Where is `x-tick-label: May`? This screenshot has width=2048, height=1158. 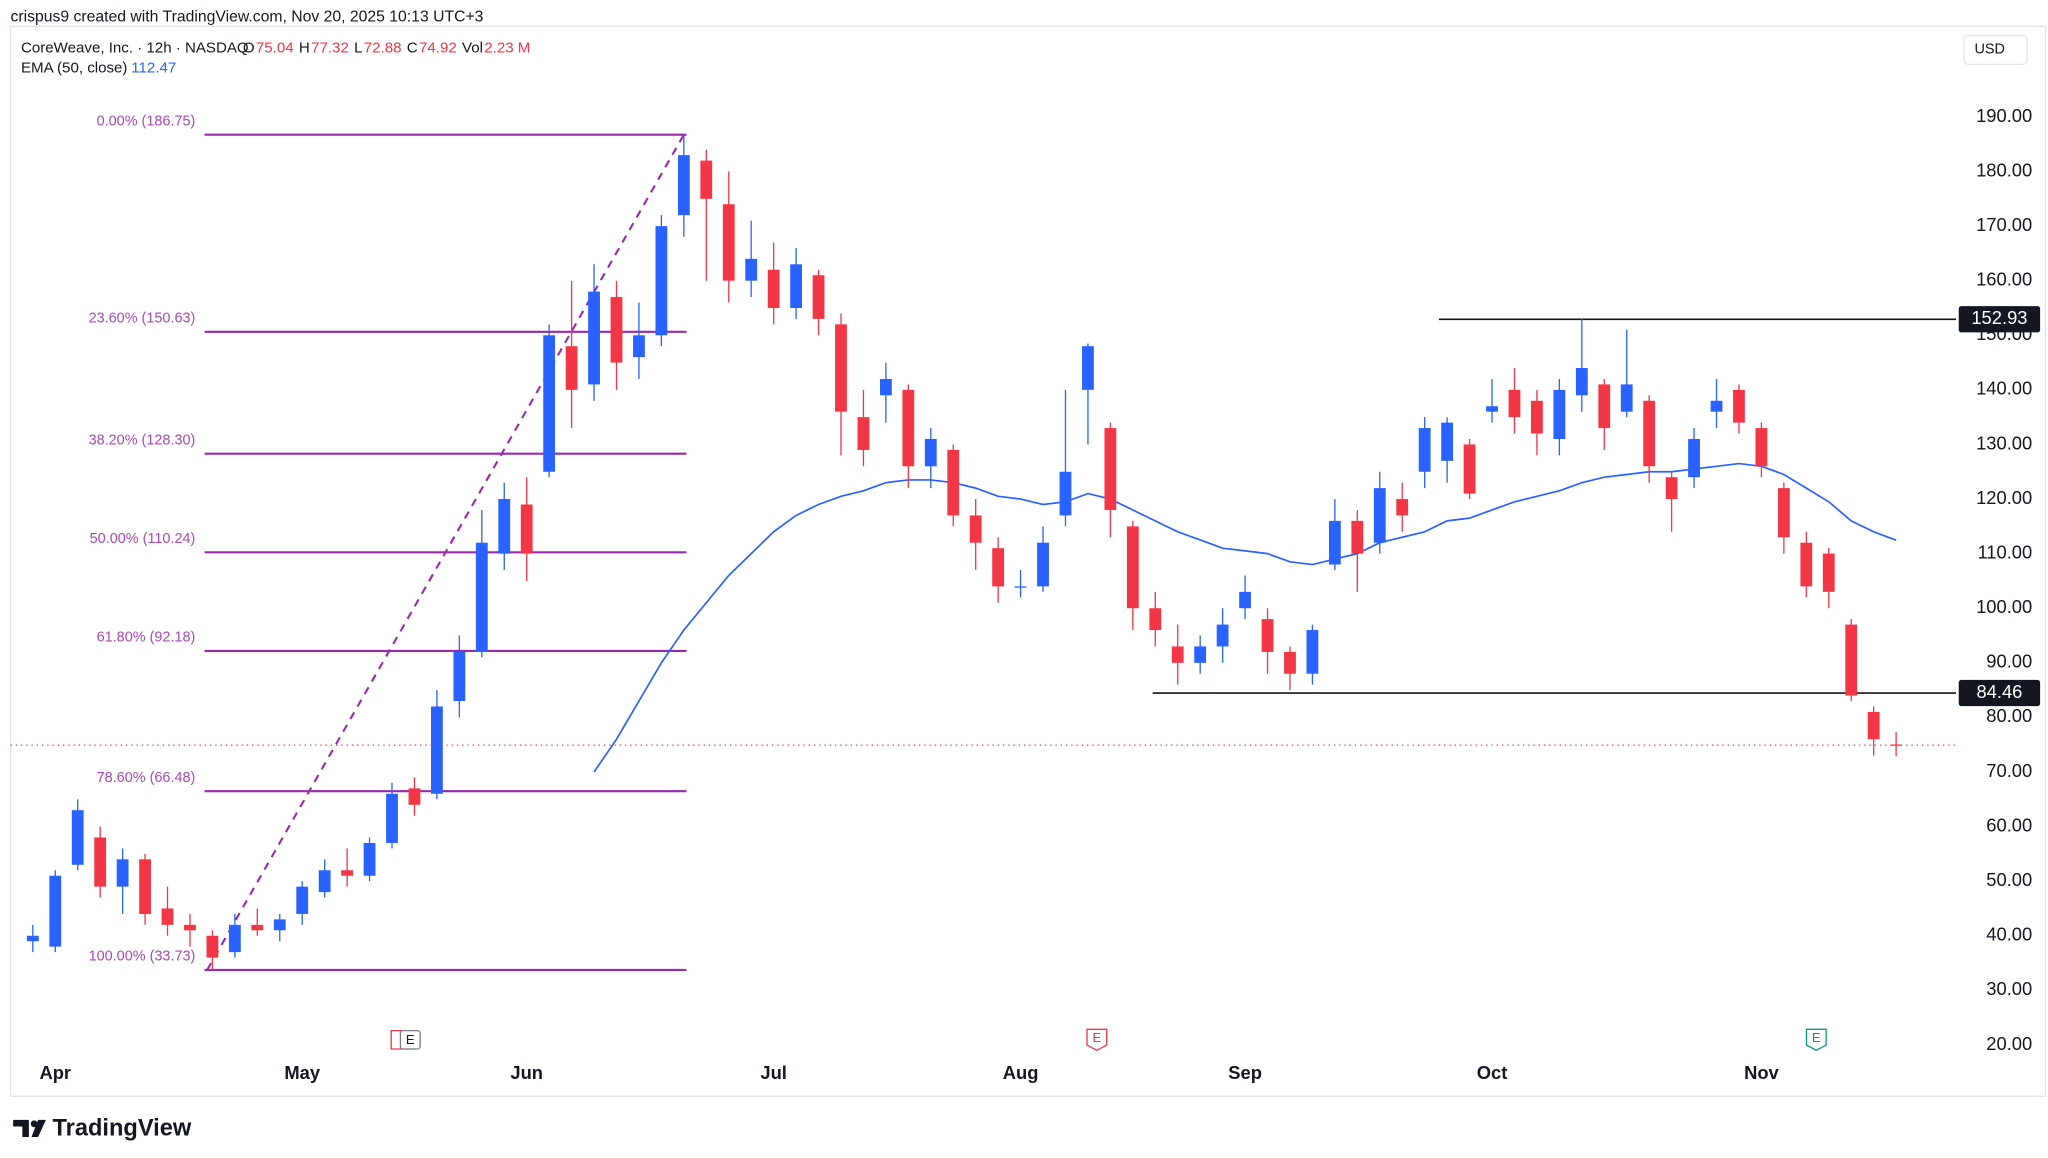
x-tick-label: May is located at coordinates (302, 1072).